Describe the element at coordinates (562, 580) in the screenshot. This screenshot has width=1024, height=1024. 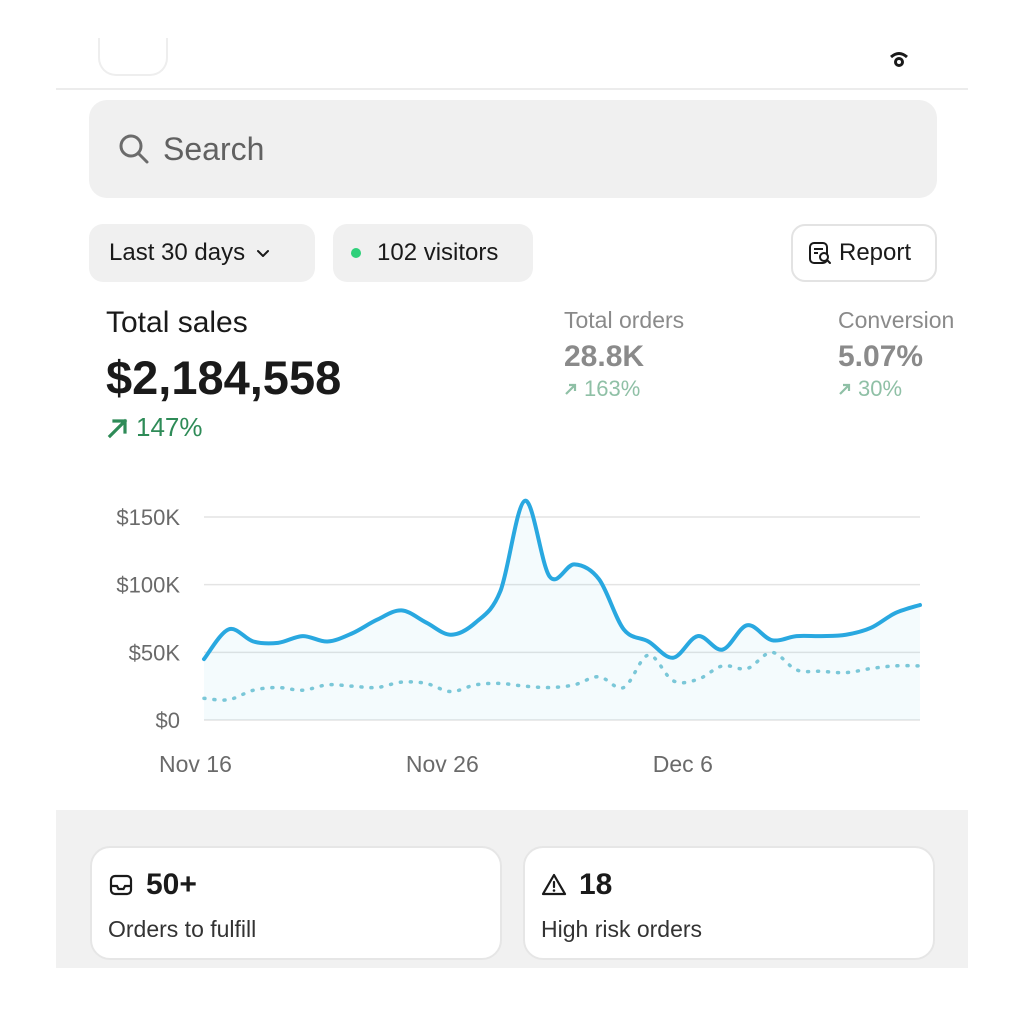
I see `series-sales-line` at that location.